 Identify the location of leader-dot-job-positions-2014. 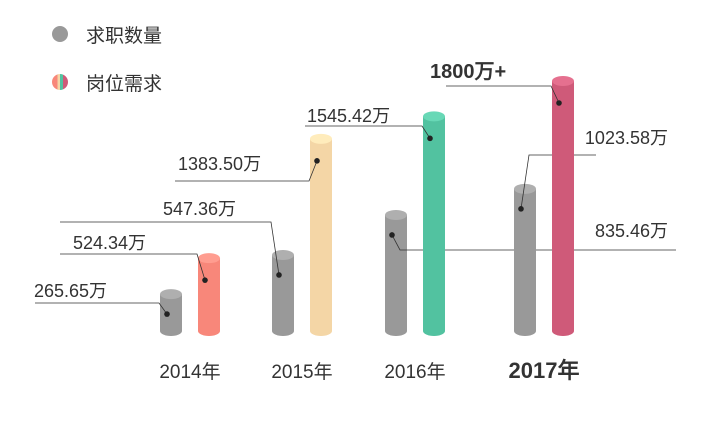
(205, 280).